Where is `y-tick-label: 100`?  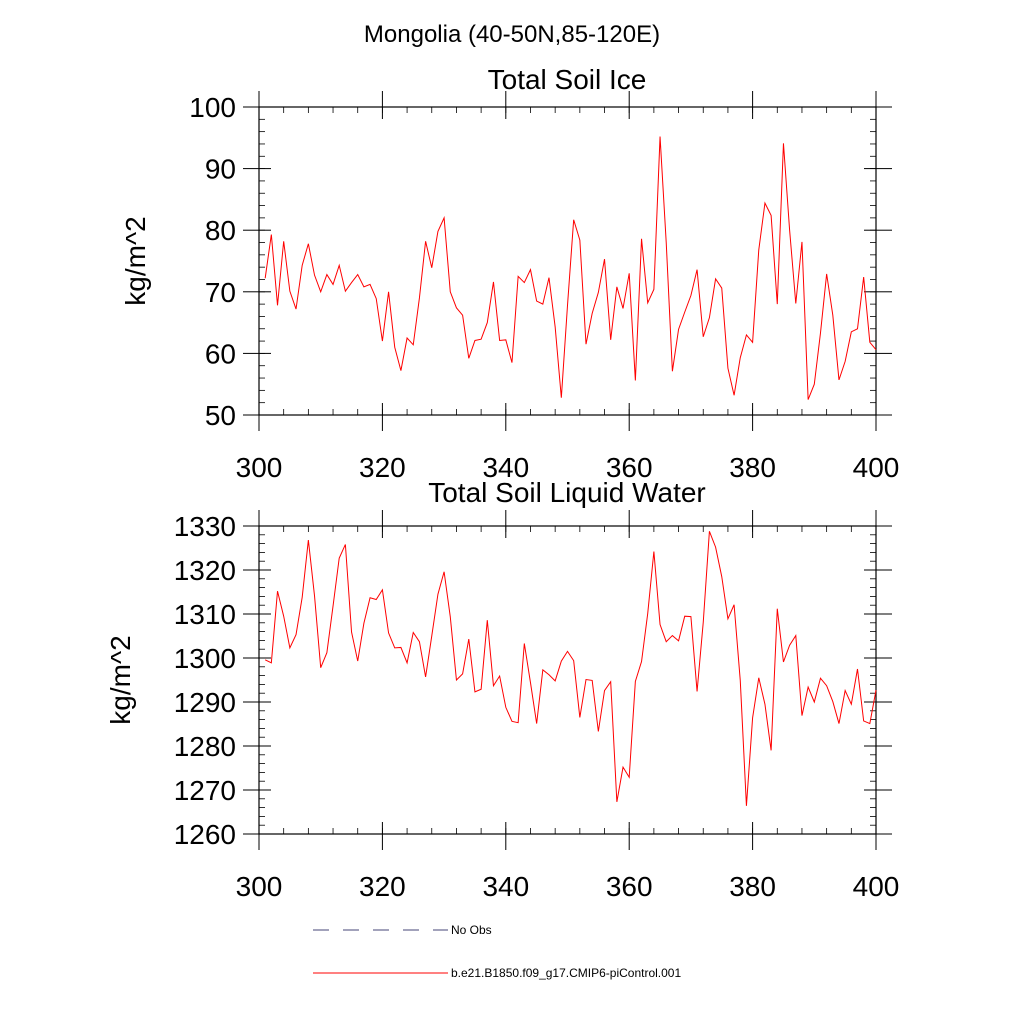
y-tick-label: 100 is located at coordinates (212, 107).